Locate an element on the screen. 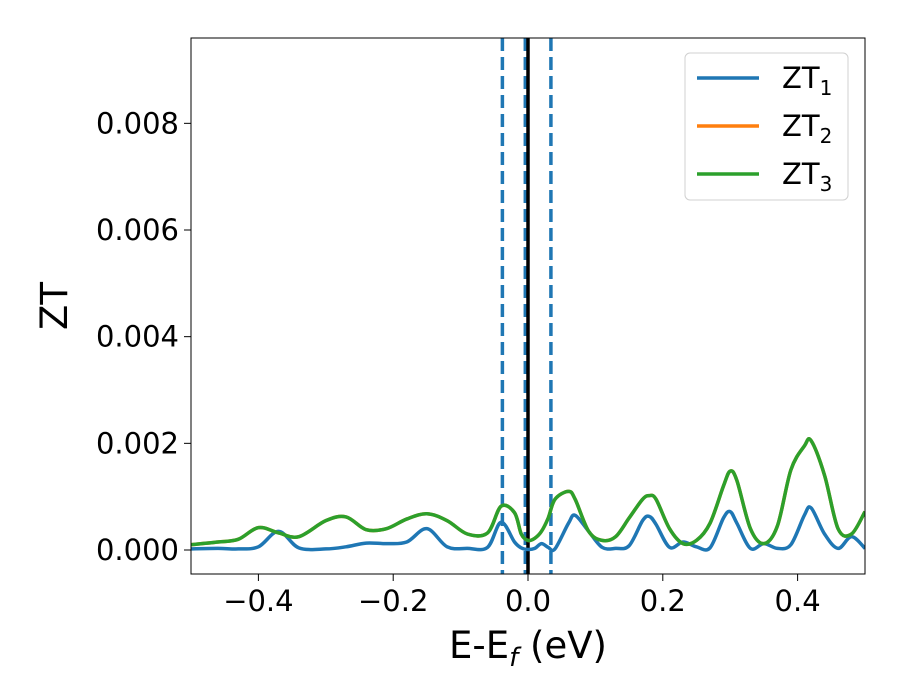 This screenshot has width=900, height=700. legend-label: ZT1 is located at coordinates (807, 80).